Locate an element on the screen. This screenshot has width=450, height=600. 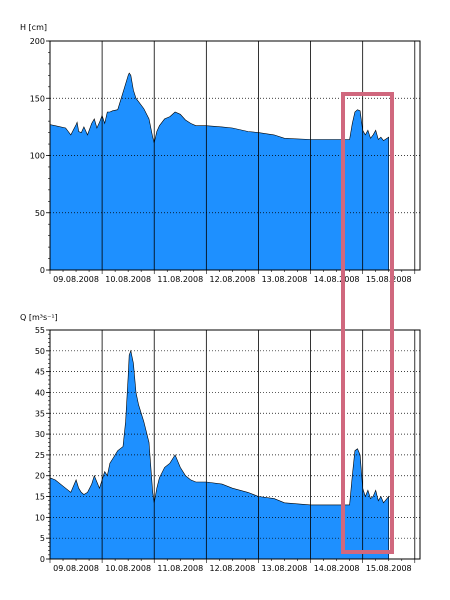
discharge-y-tick-label: 10 is located at coordinates (40, 517).